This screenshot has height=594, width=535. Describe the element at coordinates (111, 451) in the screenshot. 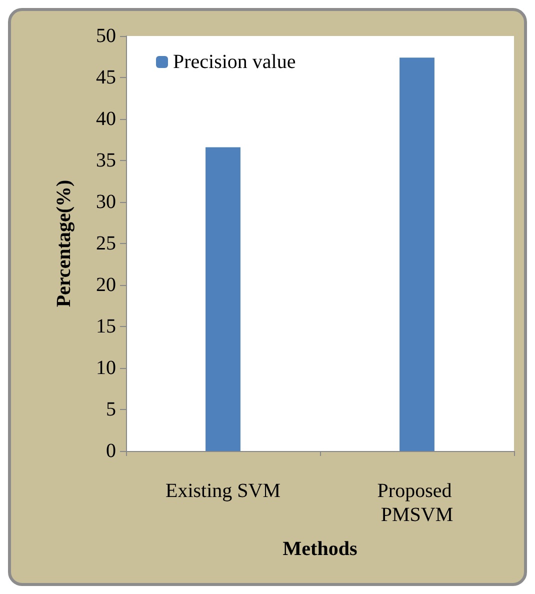

I see `y-tick-label: 0` at that location.